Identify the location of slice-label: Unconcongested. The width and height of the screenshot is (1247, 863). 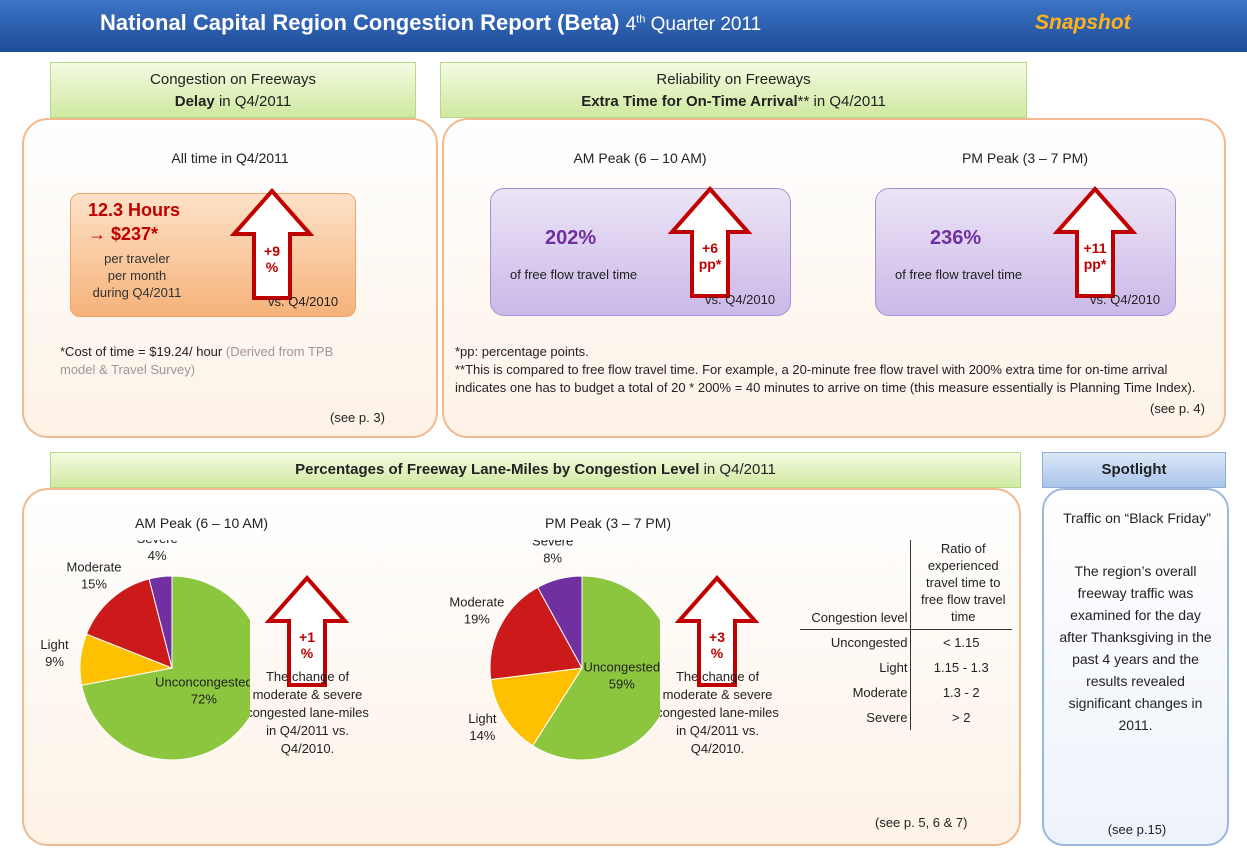
(202, 681).